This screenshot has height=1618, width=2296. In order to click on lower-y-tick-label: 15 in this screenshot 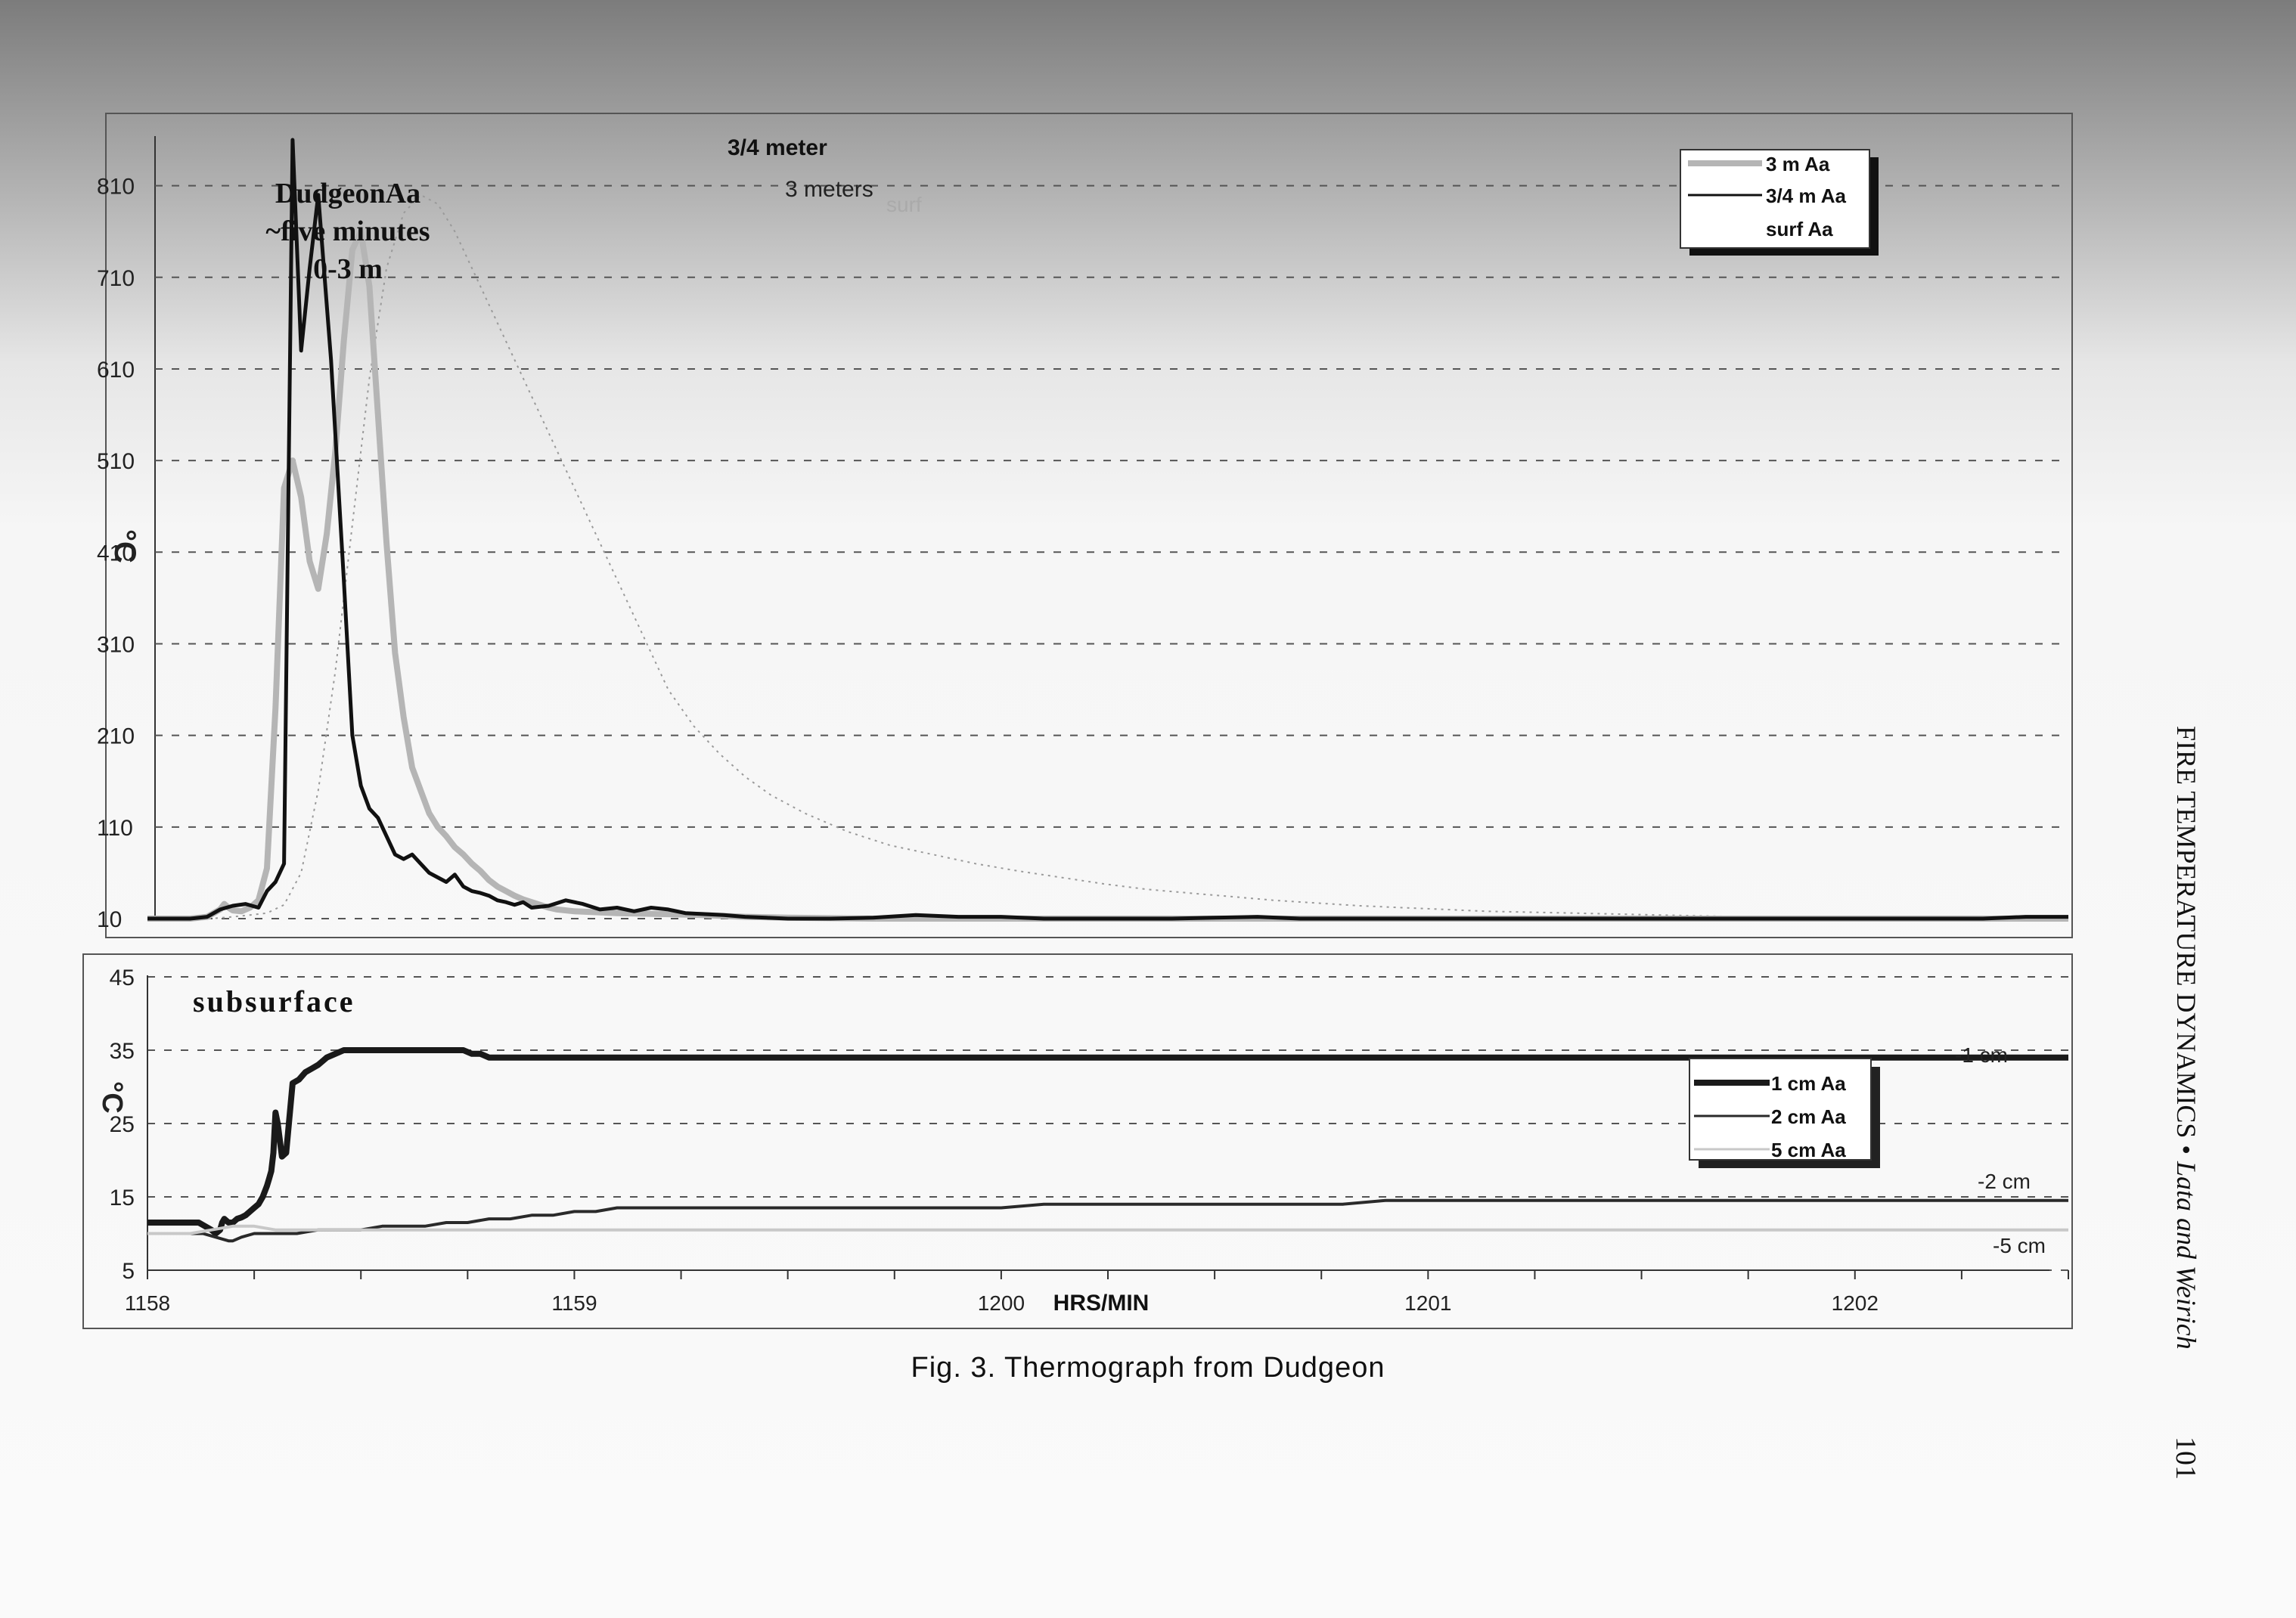, I will do `click(122, 1198)`.